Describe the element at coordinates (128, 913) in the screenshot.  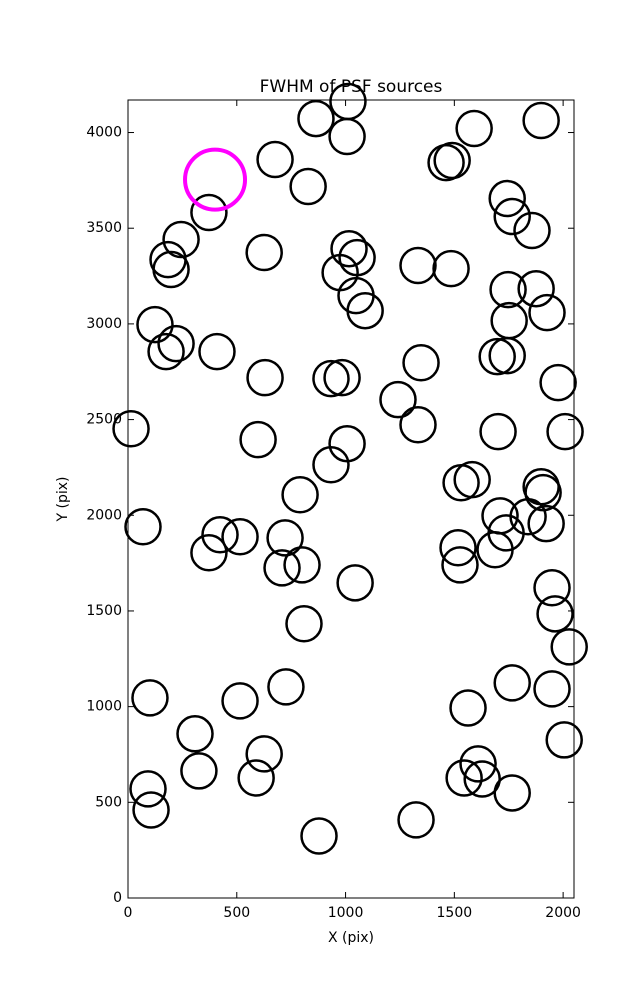
I see `x-tick-label: 0` at that location.